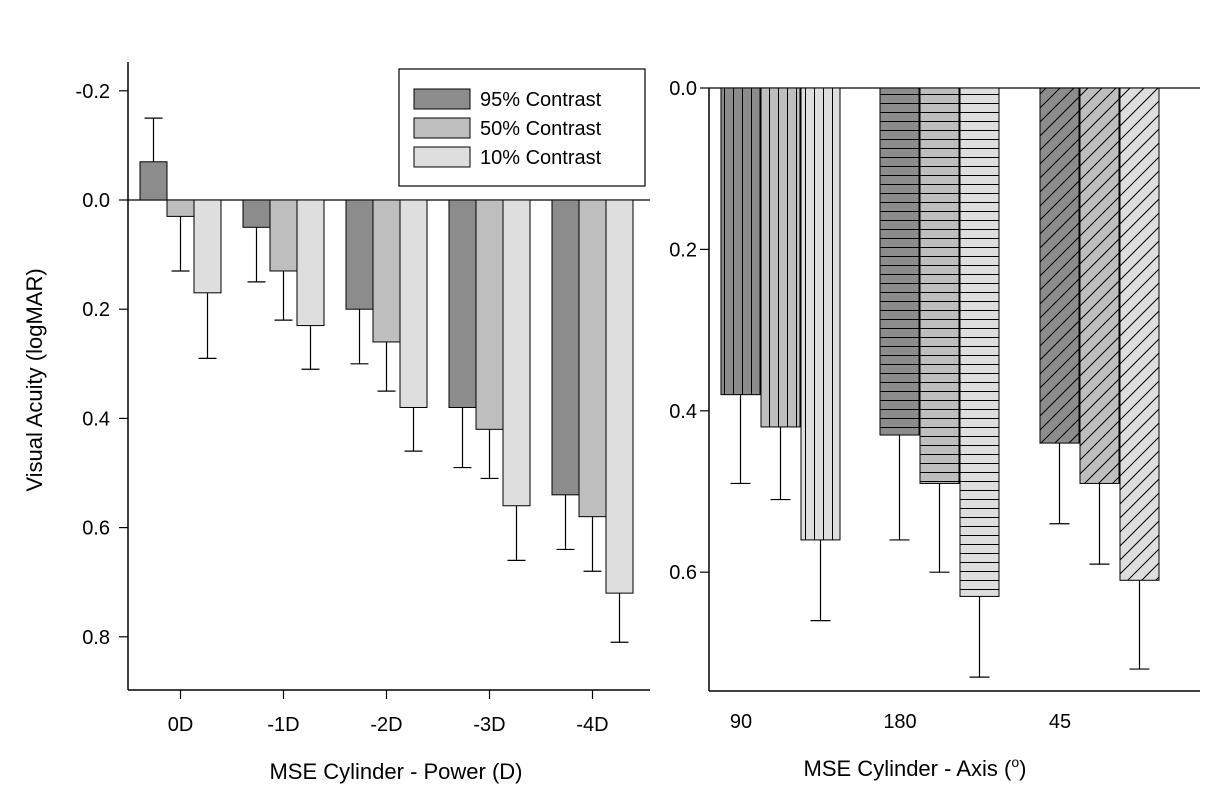 This screenshot has height=787, width=1217. I want to click on right-y-tick-label: 0.6, so click(683, 573).